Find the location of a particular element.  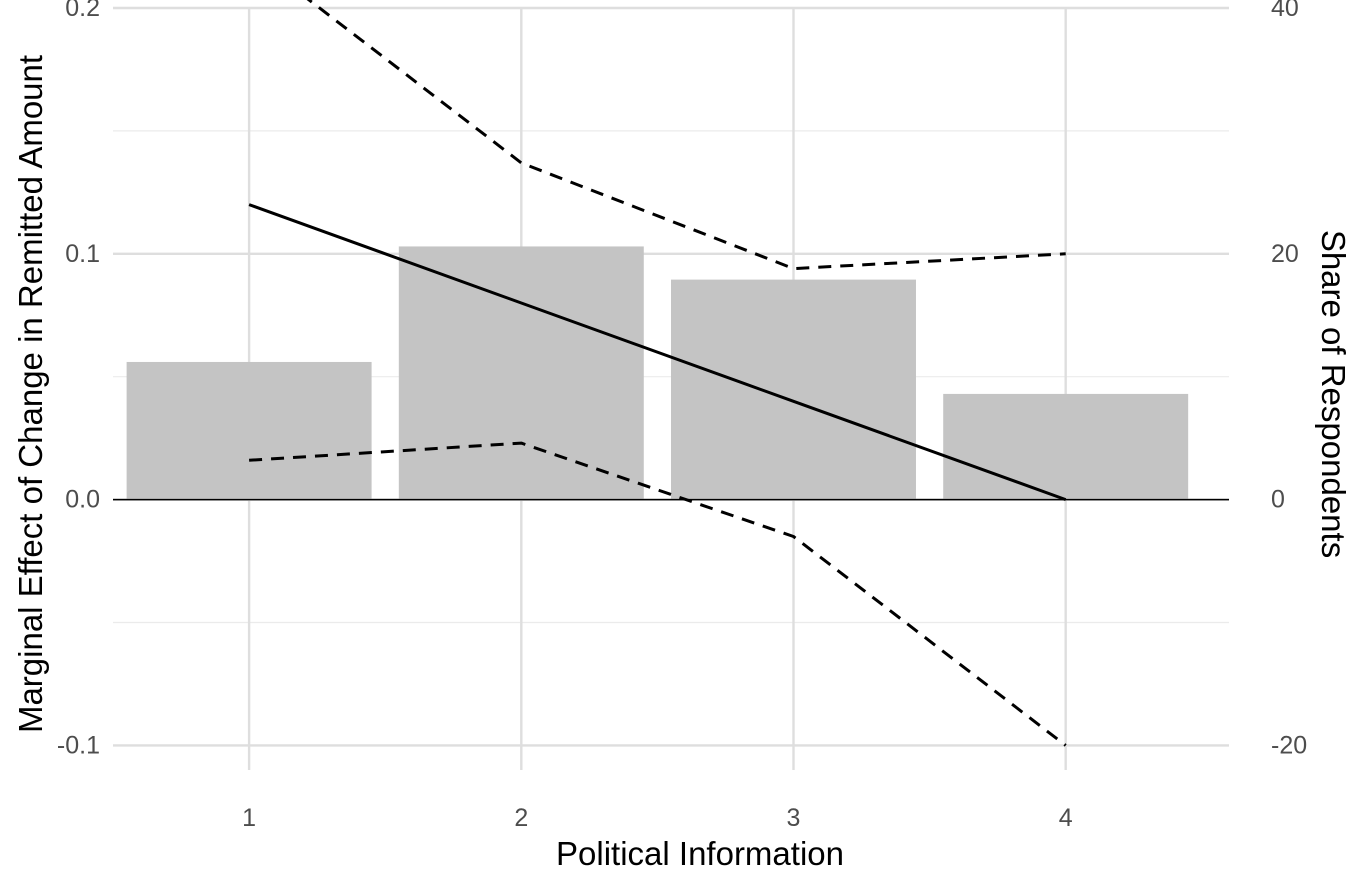

x-tick-label: 1 is located at coordinates (249, 818).